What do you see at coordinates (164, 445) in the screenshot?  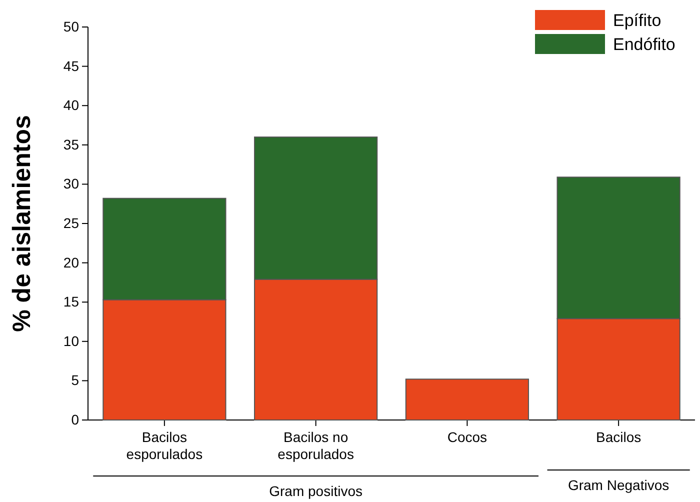 I see `x-tick-label: Bacilos esporulados` at bounding box center [164, 445].